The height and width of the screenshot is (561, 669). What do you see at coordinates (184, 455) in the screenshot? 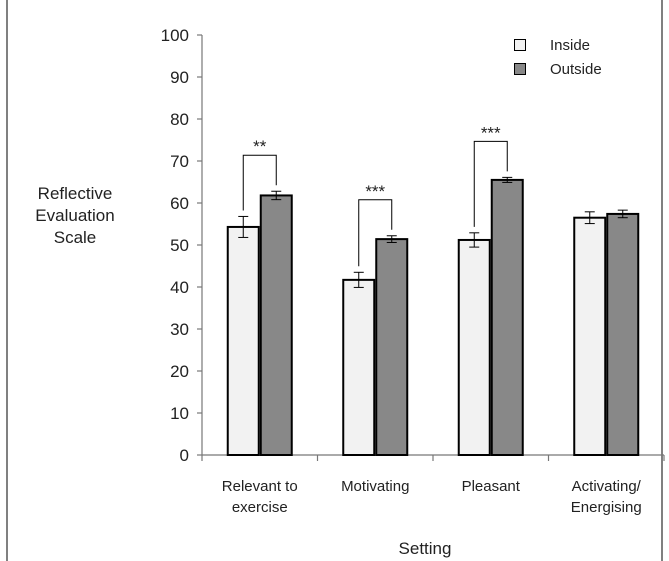
I see `y-tick-label: 0` at bounding box center [184, 455].